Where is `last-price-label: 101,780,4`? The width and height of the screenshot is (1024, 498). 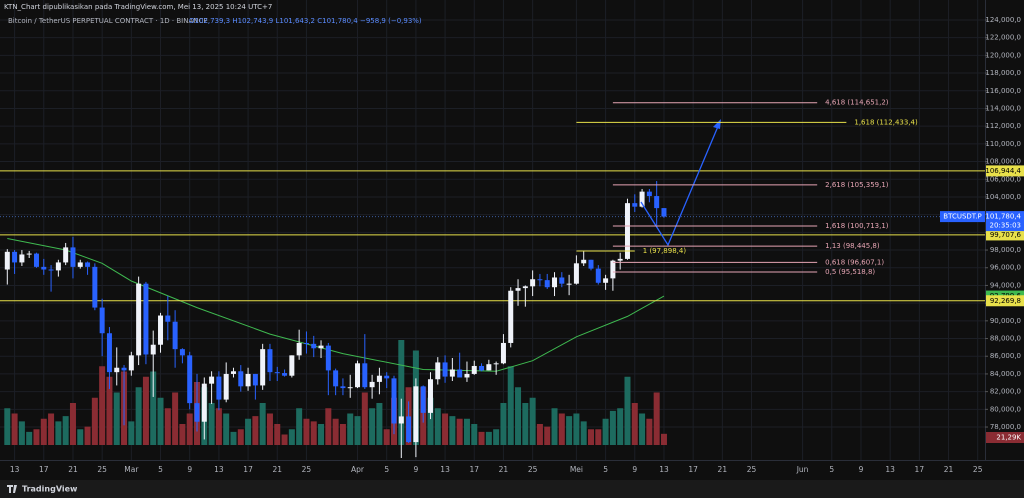
last-price-label: 101,780,4 is located at coordinates (1003, 217).